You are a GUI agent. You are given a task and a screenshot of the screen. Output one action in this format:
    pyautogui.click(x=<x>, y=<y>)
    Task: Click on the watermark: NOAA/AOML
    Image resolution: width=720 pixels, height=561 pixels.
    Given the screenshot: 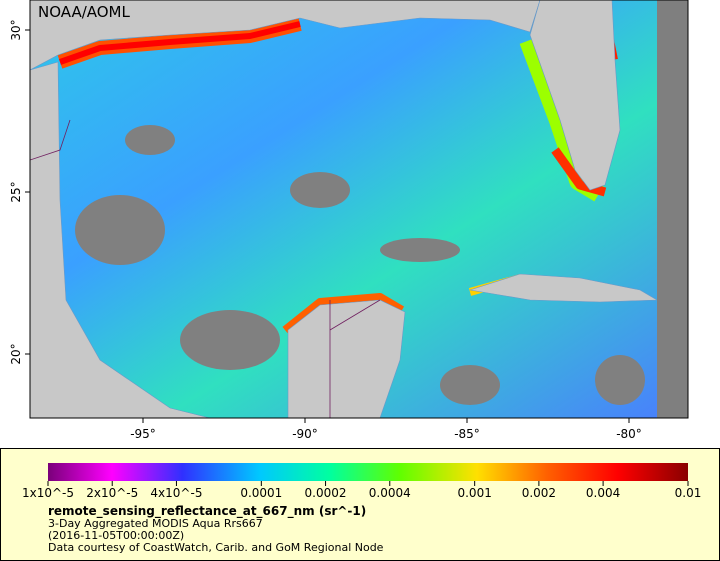 What is the action you would take?
    pyautogui.click(x=84, y=12)
    